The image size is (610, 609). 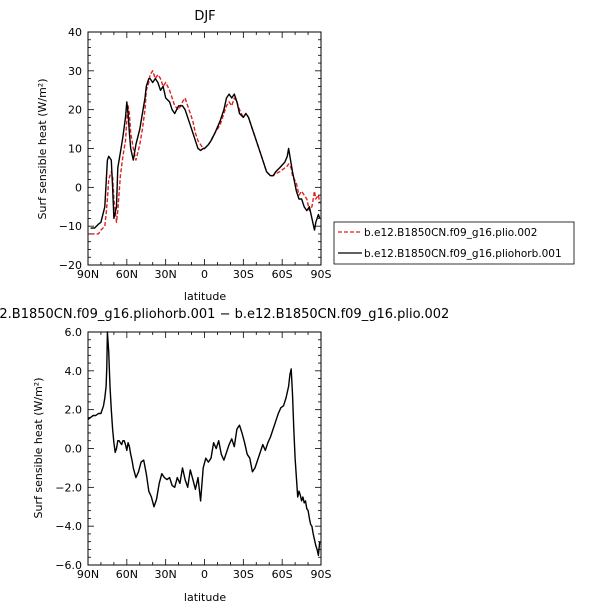 What do you see at coordinates (74, 449) in the screenshot?
I see `bottom-y-tick-label: 0.0` at bounding box center [74, 449].